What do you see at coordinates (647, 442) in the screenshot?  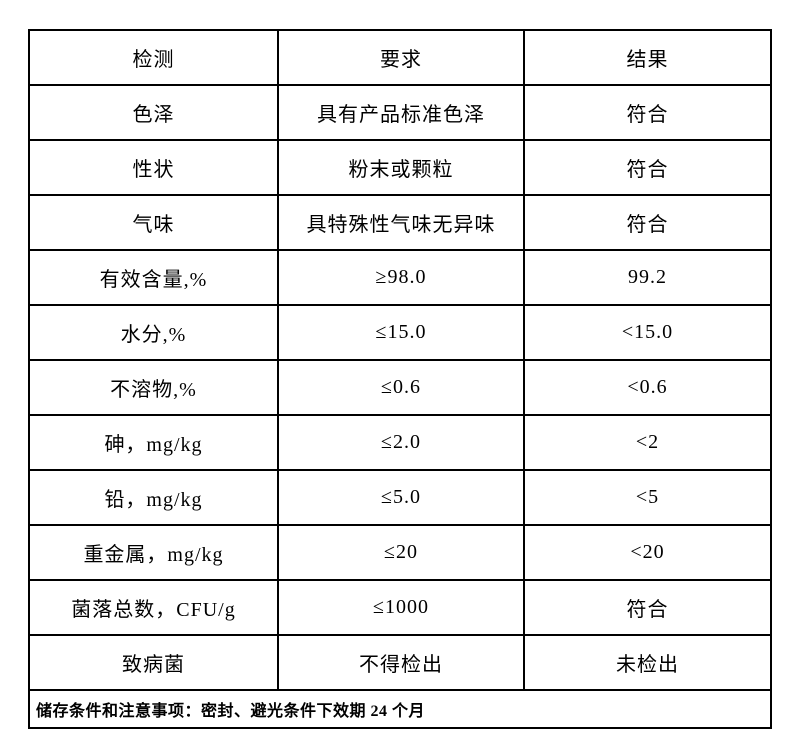 I see `result-cell: <2` at bounding box center [647, 442].